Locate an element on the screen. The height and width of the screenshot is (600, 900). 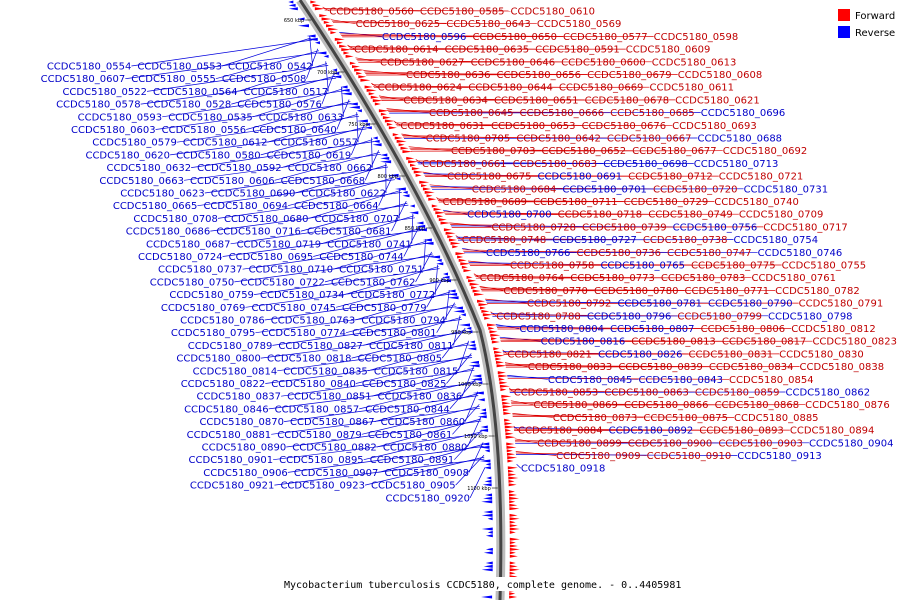
gene-label: CCDC5180_0774 is located at coordinates (303, 333).